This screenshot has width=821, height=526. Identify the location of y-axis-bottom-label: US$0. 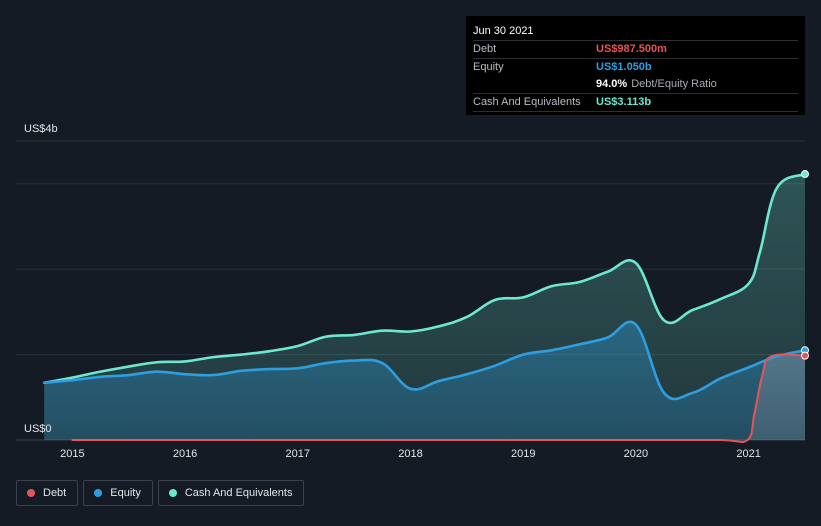
(38, 429).